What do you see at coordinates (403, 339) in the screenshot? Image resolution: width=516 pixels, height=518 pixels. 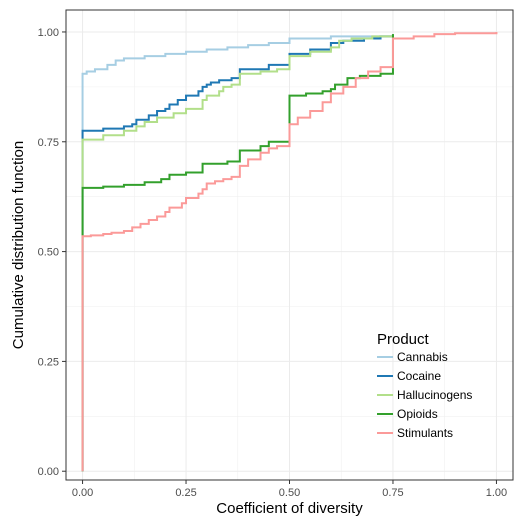 I see `legend-title: Product` at bounding box center [403, 339].